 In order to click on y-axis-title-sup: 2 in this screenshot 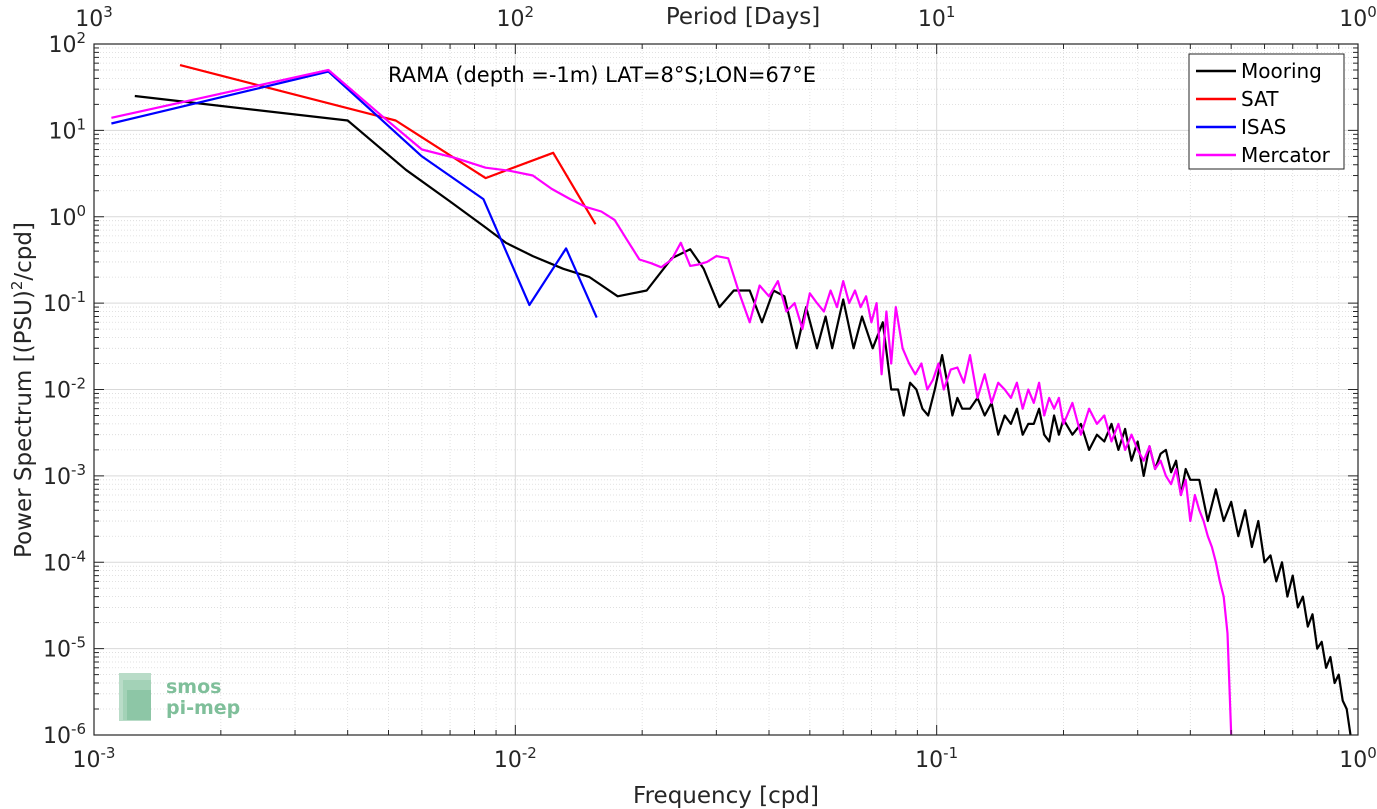, I will do `click(17, 286)`.